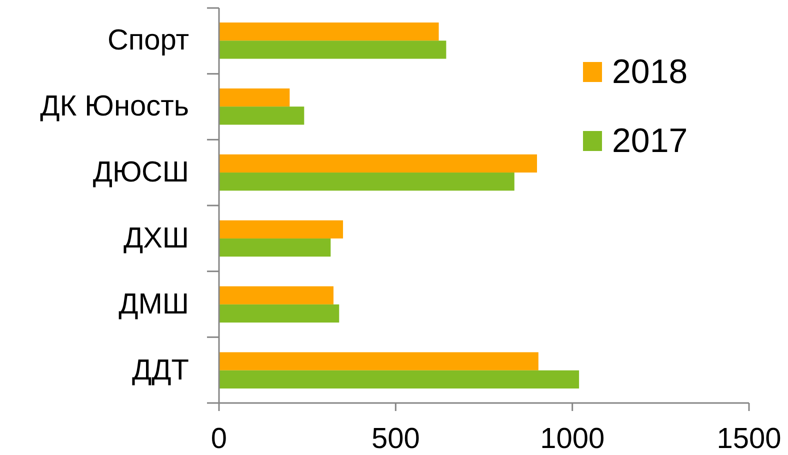 The width and height of the screenshot is (788, 455). I want to click on y-tick-label: ДХШ, so click(156, 238).